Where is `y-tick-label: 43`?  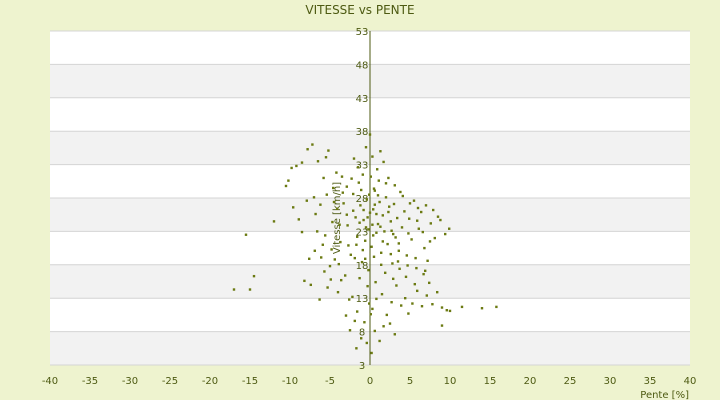
y-tick-label: 43 is located at coordinates (362, 99).